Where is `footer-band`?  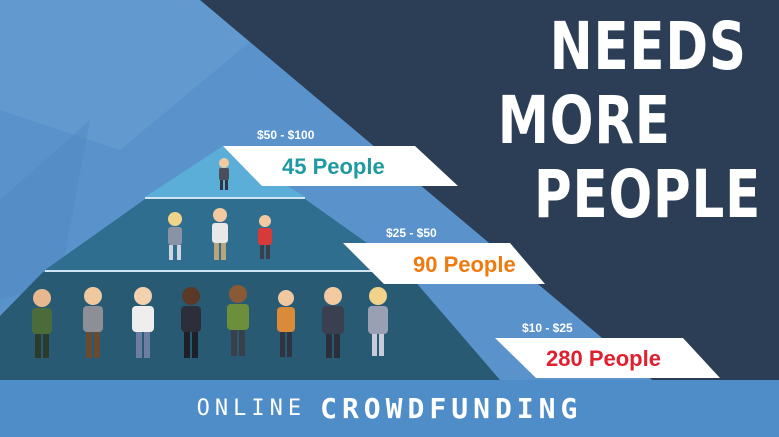 footer-band is located at coordinates (389, 408).